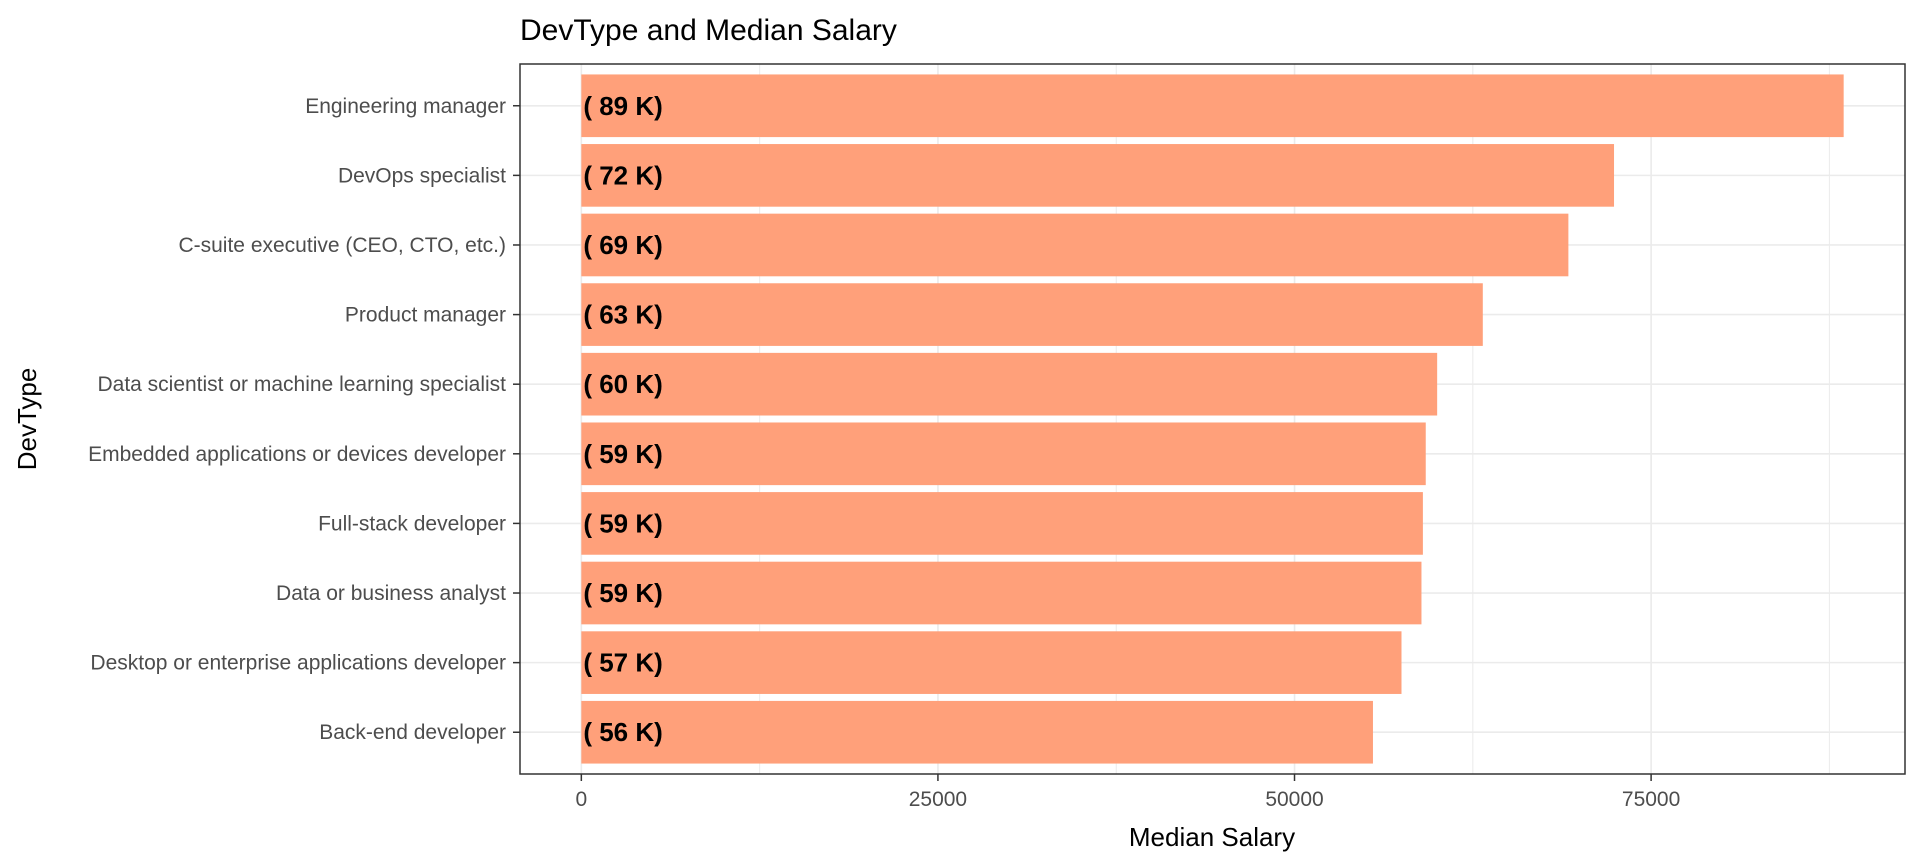  What do you see at coordinates (422, 175) in the screenshot?
I see `y-tick-label: DevOps specialist` at bounding box center [422, 175].